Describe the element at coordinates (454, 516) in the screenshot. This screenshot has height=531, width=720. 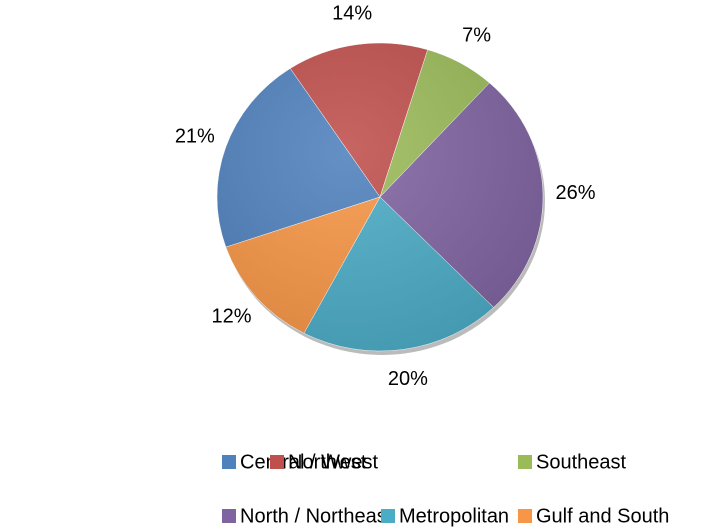
I see `legend-label: Metropolitan` at that location.